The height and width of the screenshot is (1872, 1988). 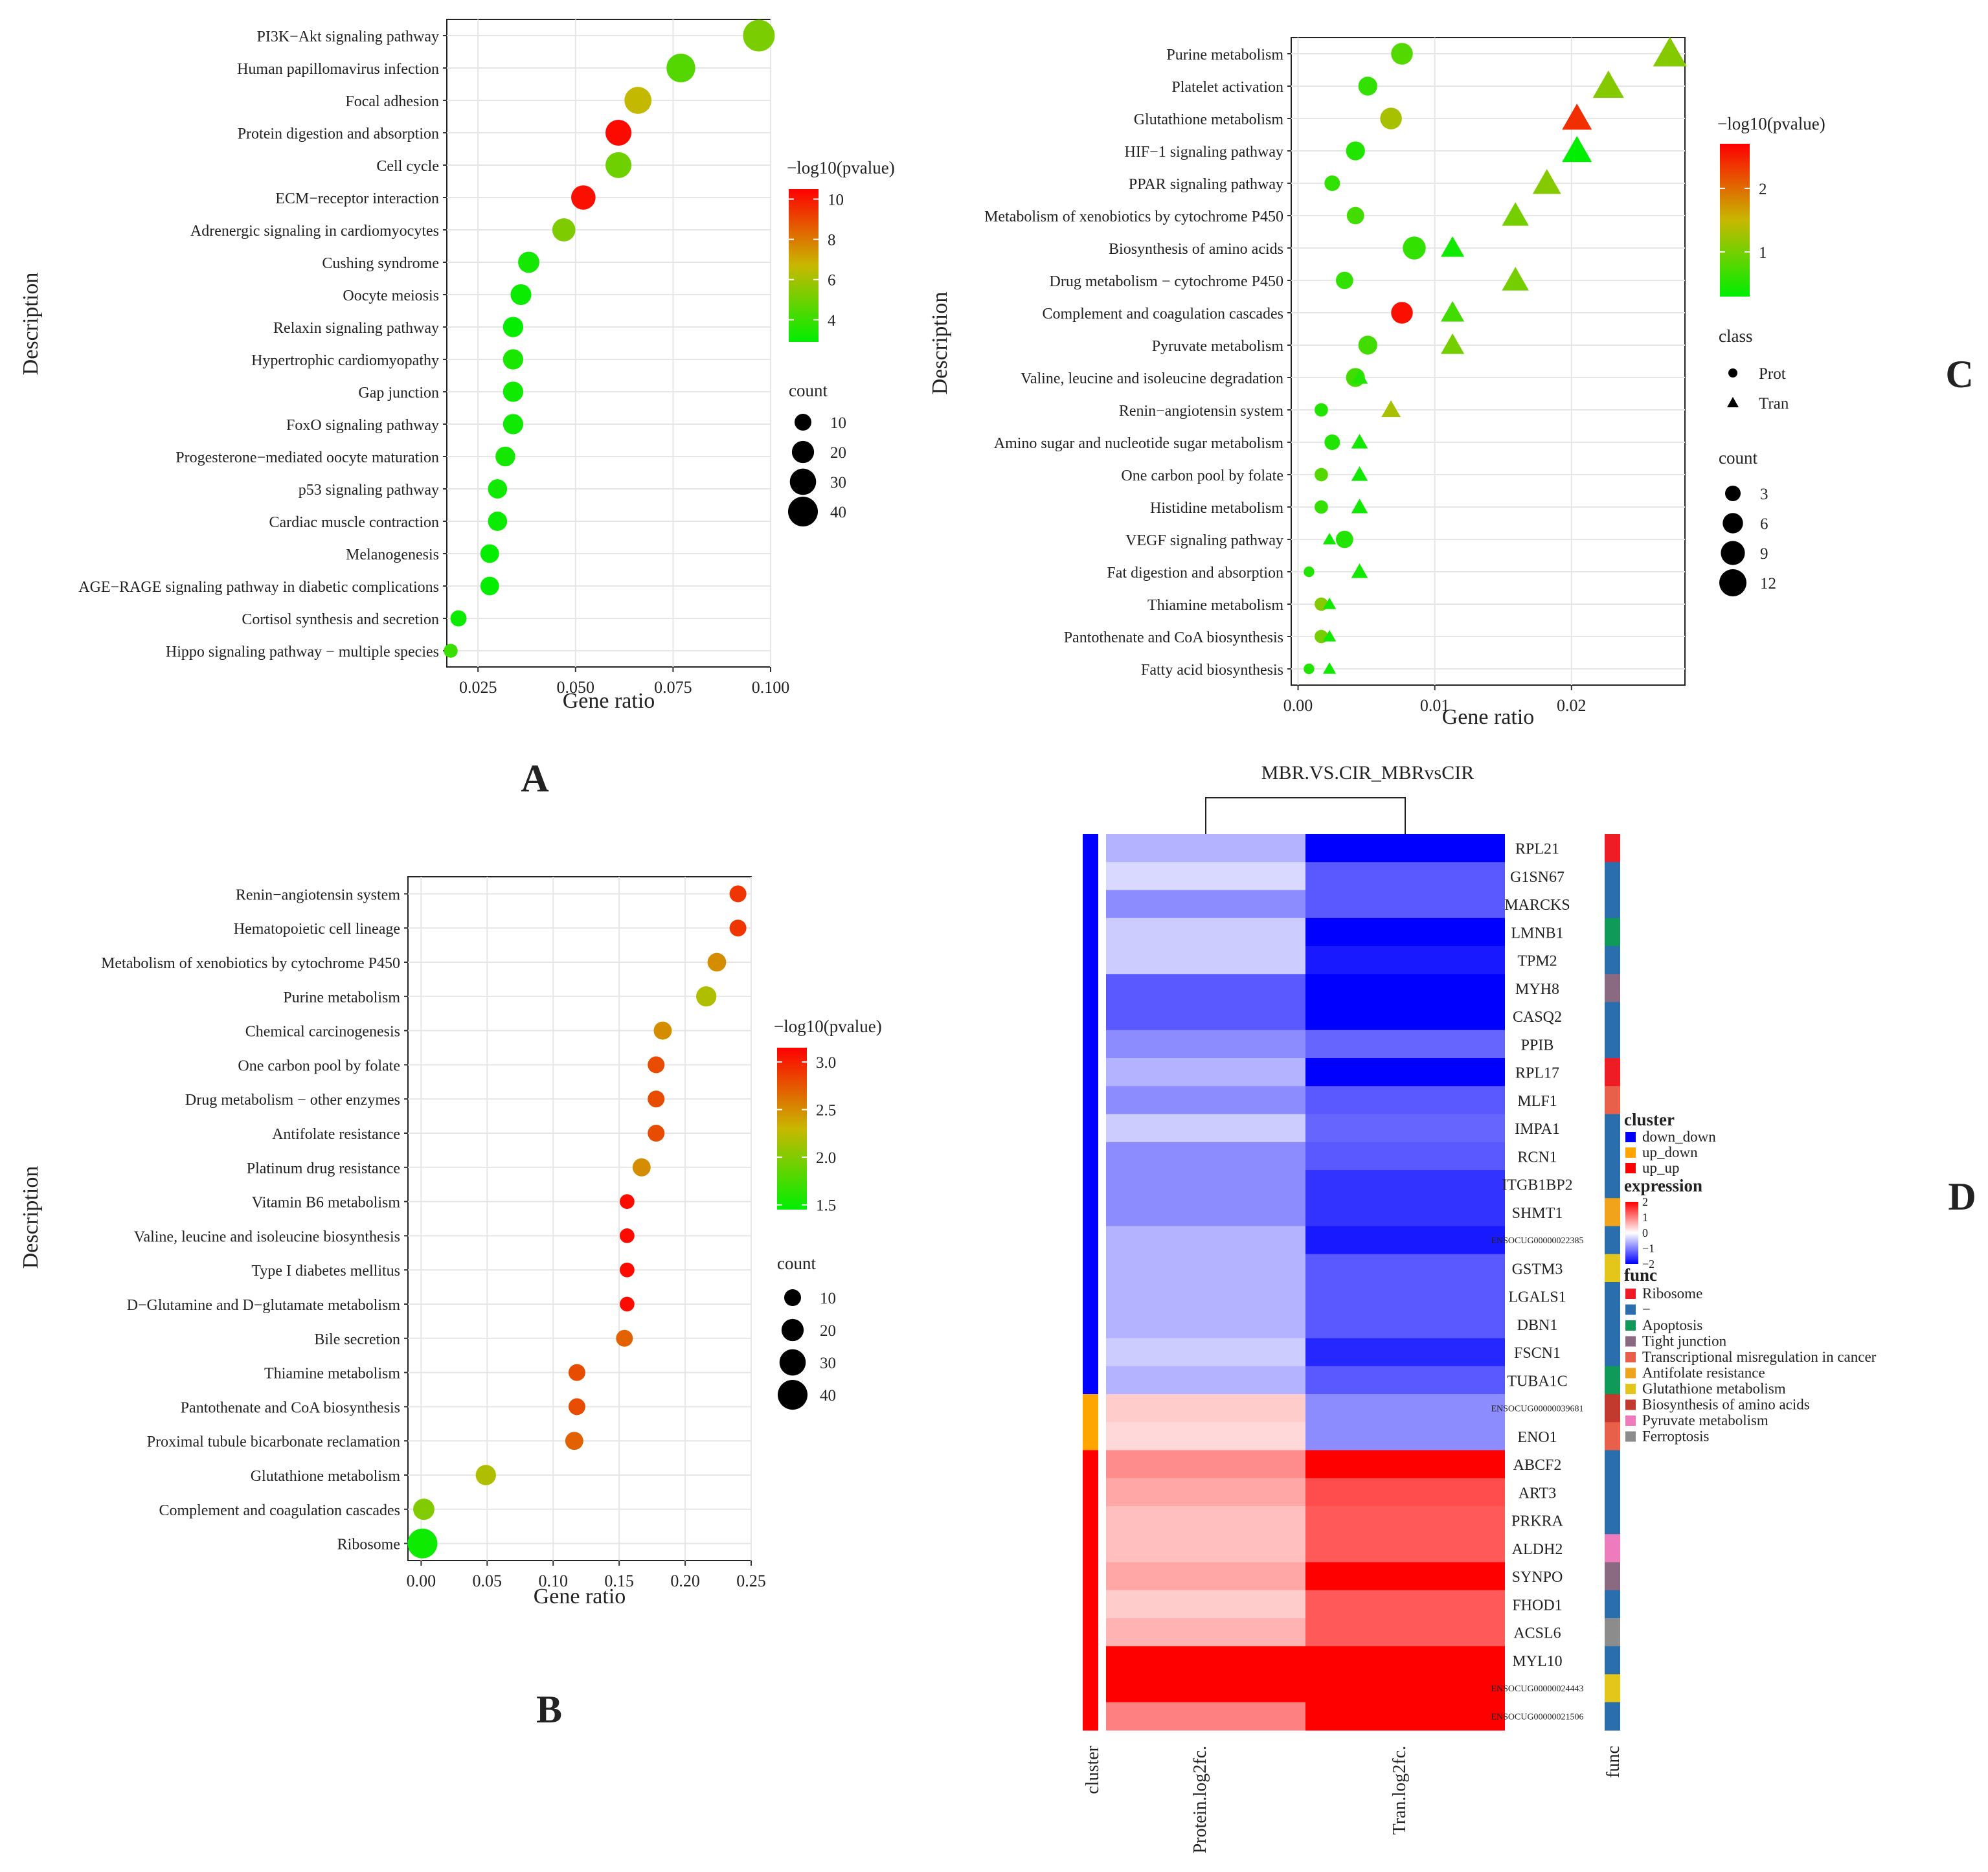 What do you see at coordinates (1537, 1073) in the screenshot?
I see `row-label-rpl17: RPL17` at bounding box center [1537, 1073].